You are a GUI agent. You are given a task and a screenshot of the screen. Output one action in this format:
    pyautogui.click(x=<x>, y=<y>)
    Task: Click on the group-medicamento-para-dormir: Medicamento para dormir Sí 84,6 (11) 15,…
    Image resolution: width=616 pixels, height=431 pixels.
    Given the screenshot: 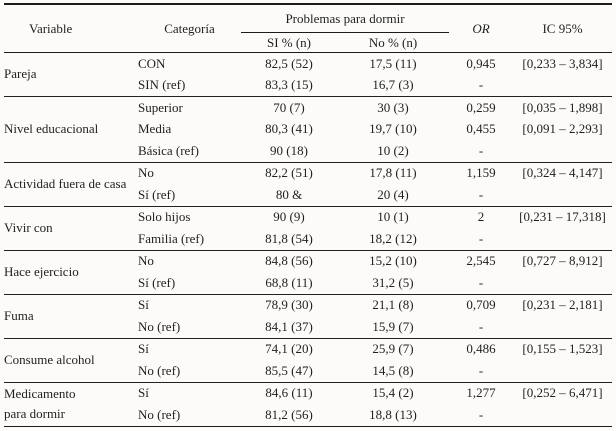 What is the action you would take?
    pyautogui.click(x=308, y=404)
    